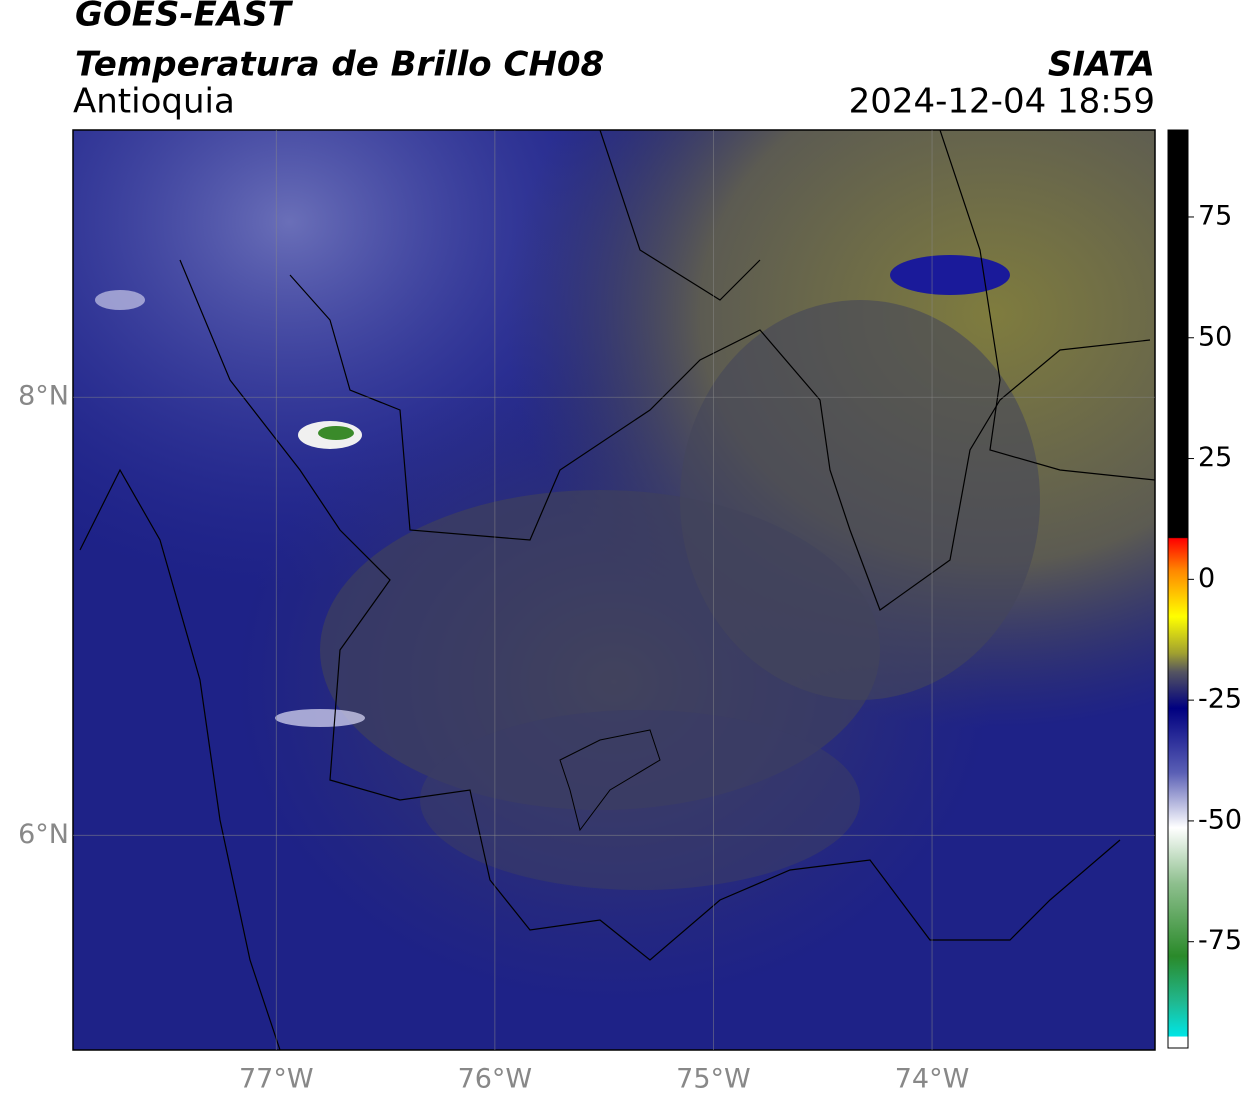 Image resolution: width=1252 pixels, height=1103 pixels. I want to click on lat-tick-label: 8°N, so click(43, 396).